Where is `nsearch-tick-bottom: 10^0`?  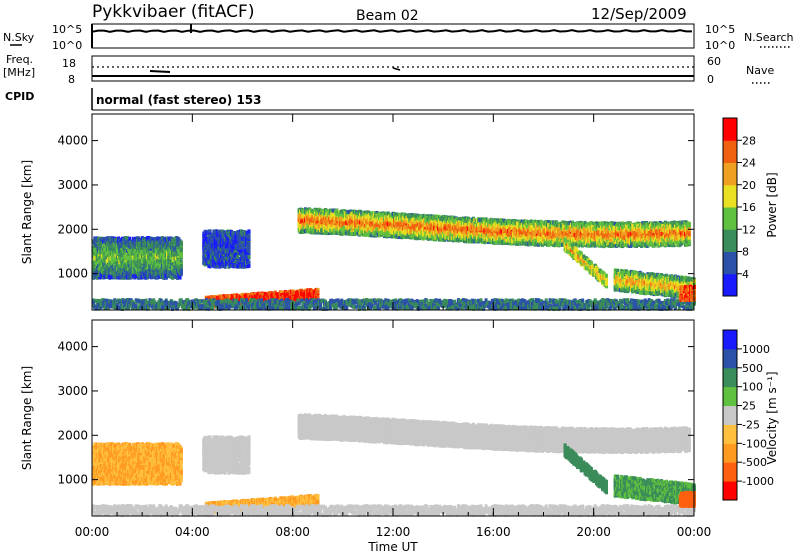
nsearch-tick-bottom: 10^0 is located at coordinates (720, 45).